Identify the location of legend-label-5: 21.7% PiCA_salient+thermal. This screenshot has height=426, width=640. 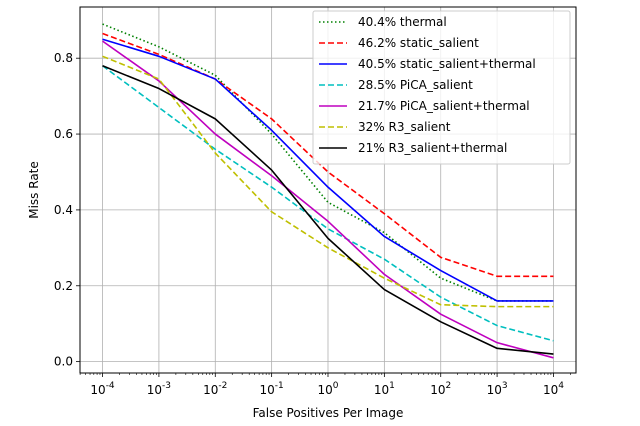
(444, 106).